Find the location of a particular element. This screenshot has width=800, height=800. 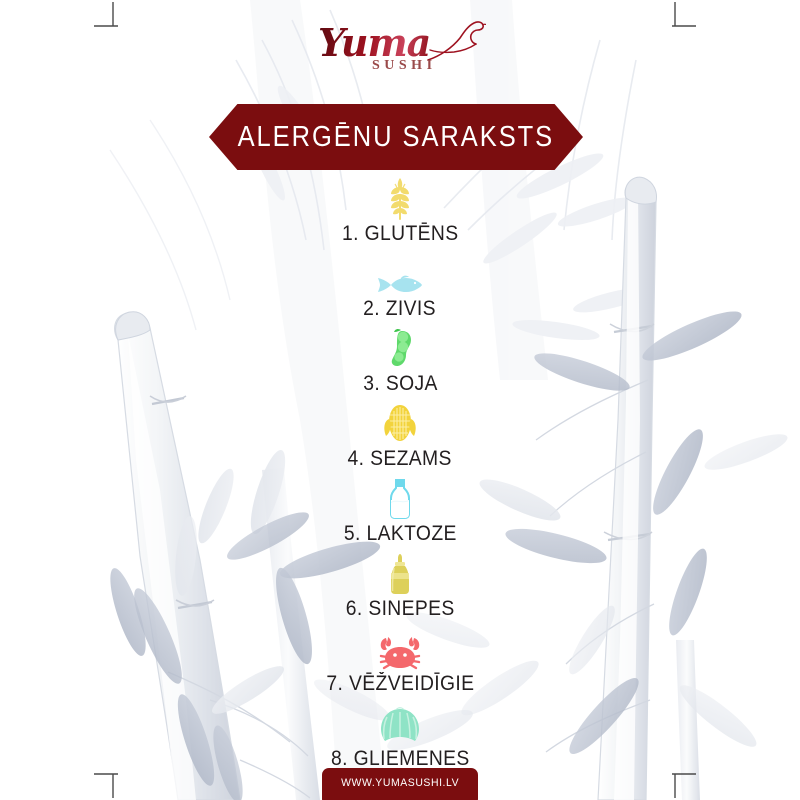

list-item: 5. LAKTOZE is located at coordinates (400, 511).